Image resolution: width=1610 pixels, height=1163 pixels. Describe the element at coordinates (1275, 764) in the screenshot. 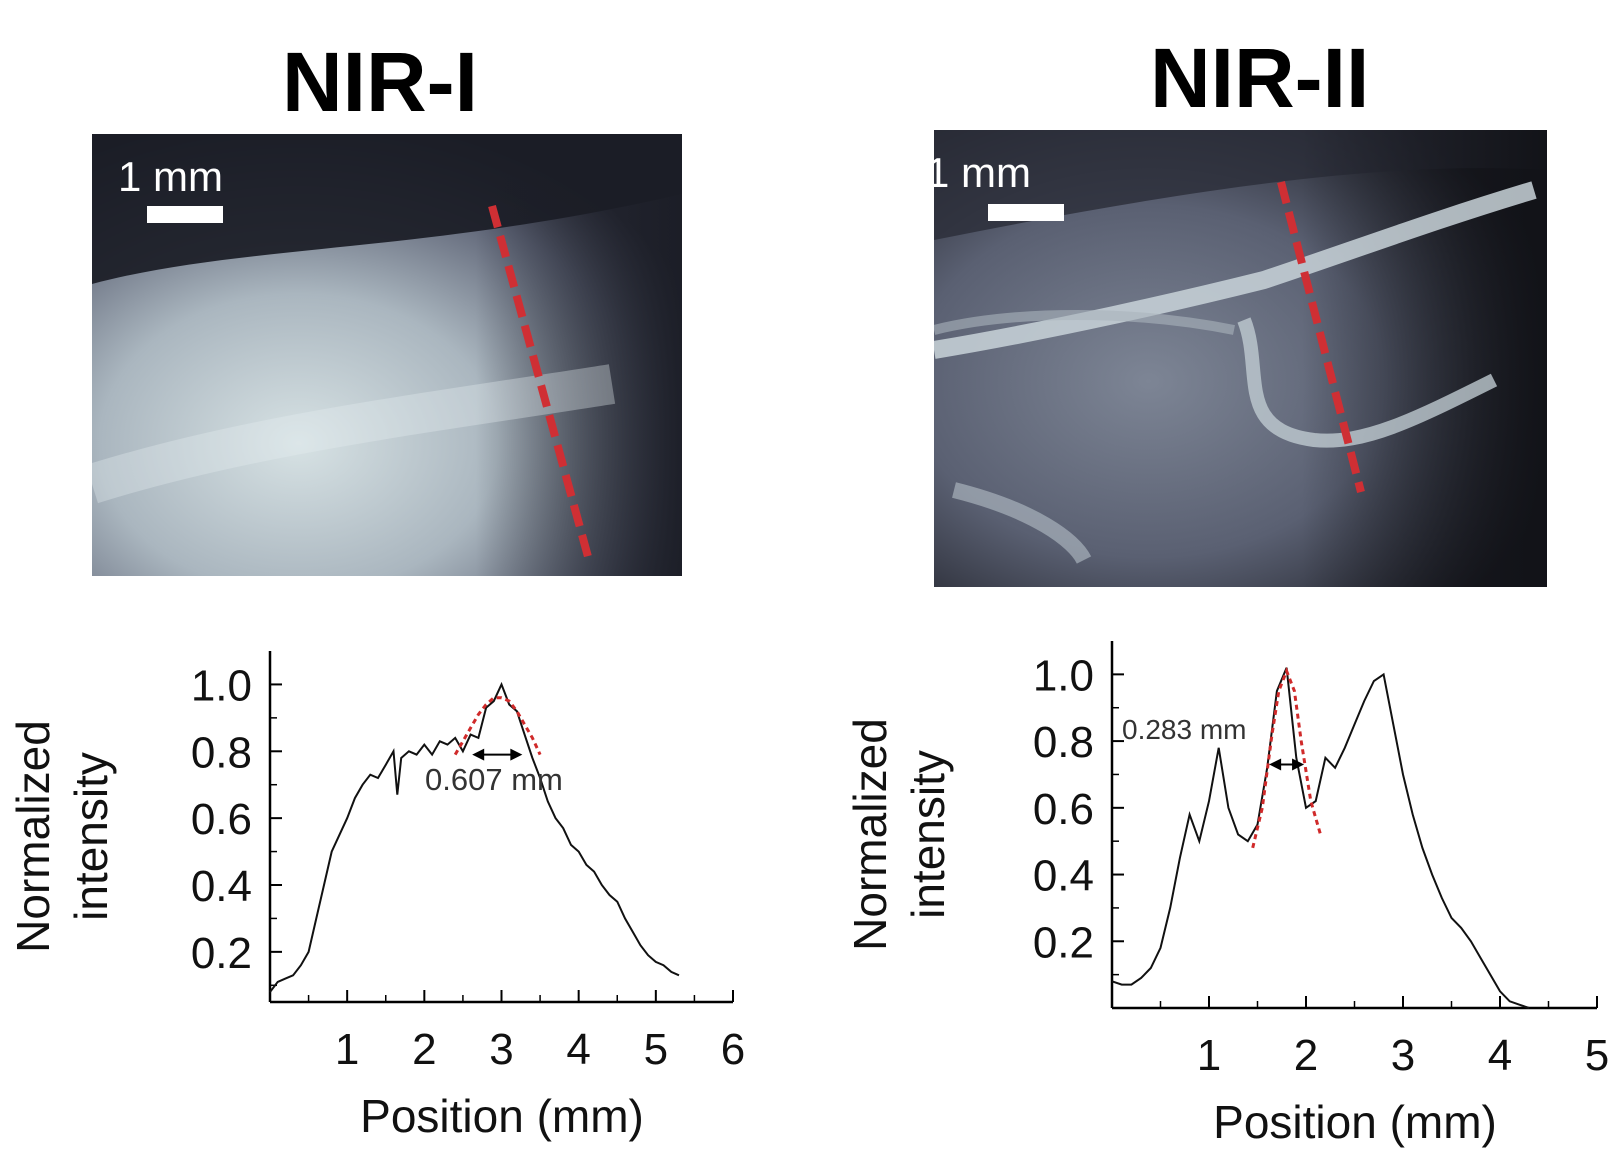

I see `nir-ii-fwhm-arrowhead-left` at that location.